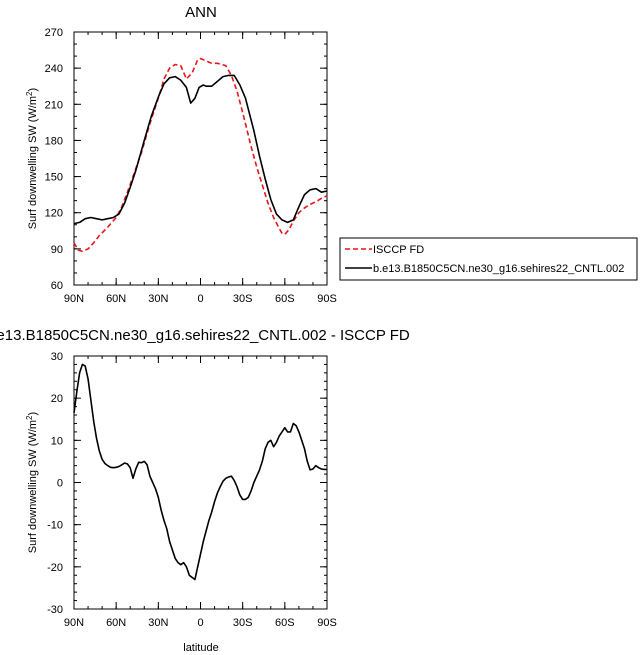  I want to click on top-chart-y-tick-label: 120, so click(54, 214).